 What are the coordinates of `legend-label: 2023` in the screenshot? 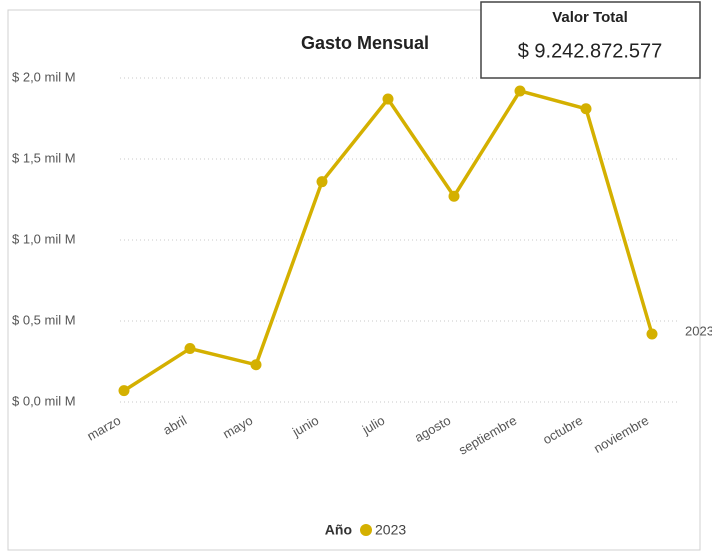 It's located at (390, 530).